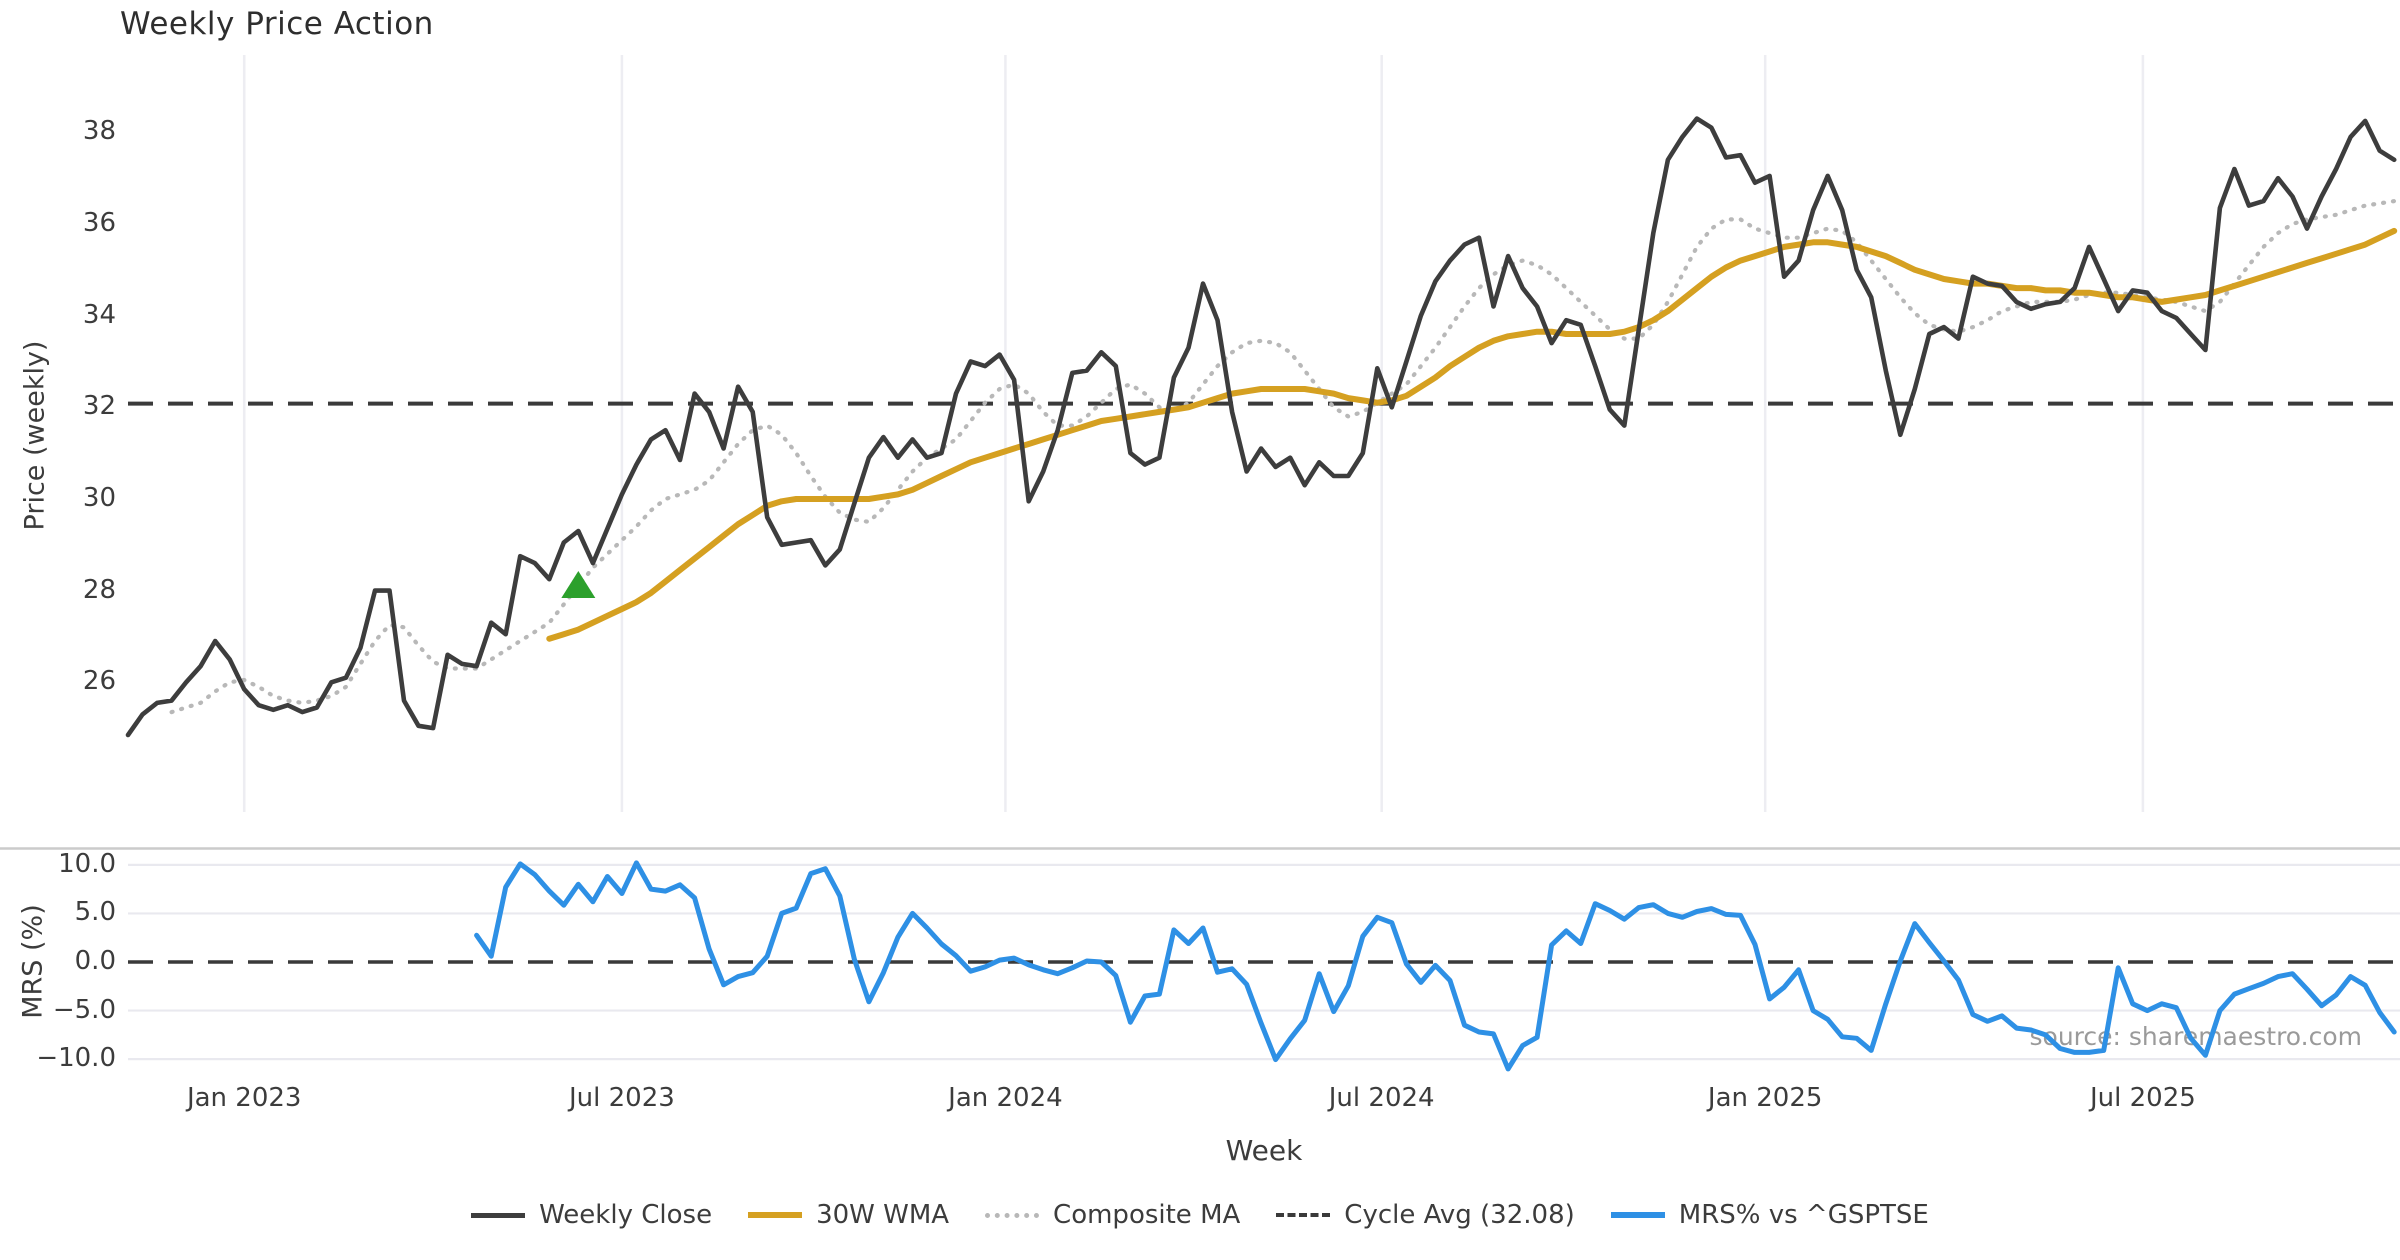 Image resolution: width=2400 pixels, height=1260 pixels. What do you see at coordinates (99, 497) in the screenshot?
I see `price-ytick-label: 30` at bounding box center [99, 497].